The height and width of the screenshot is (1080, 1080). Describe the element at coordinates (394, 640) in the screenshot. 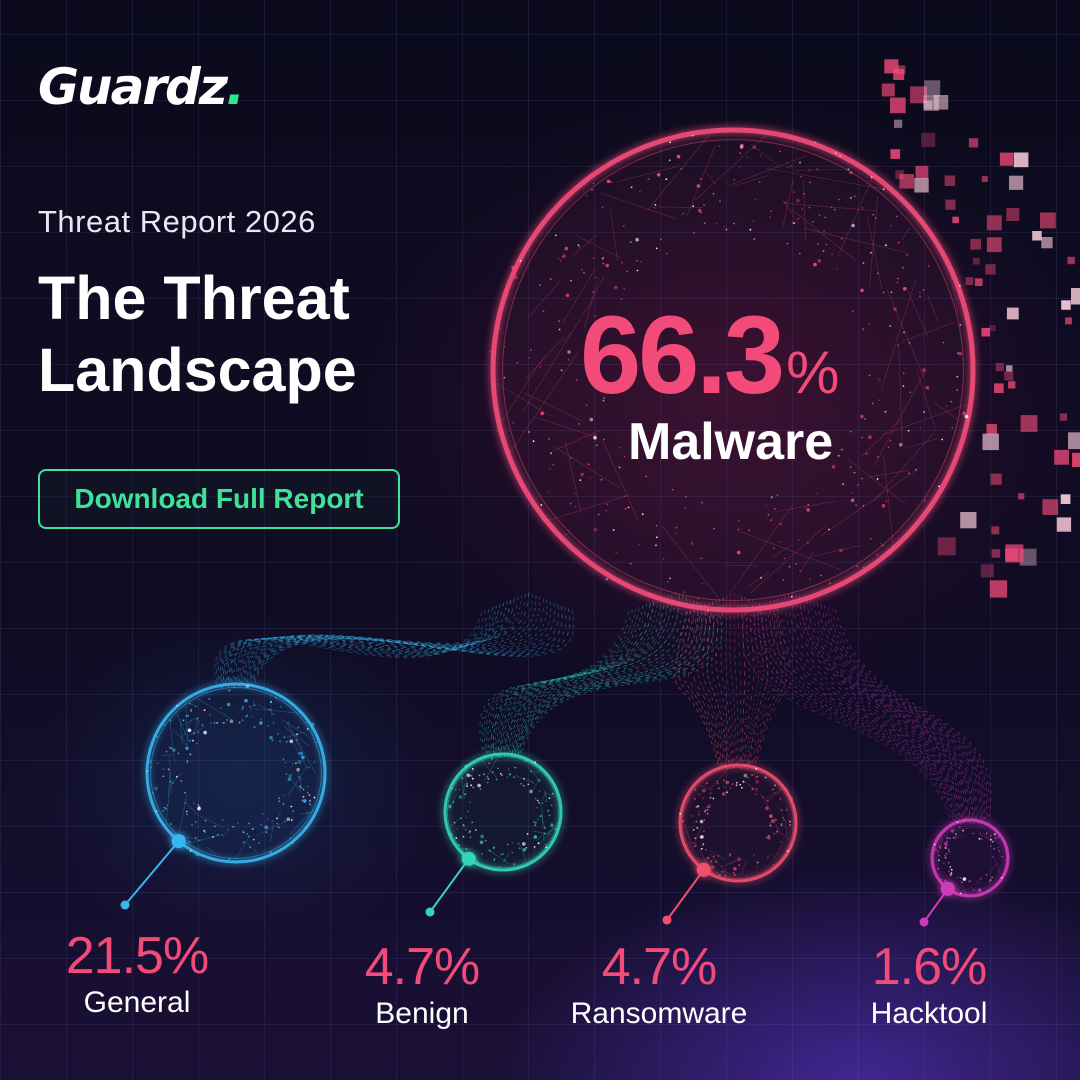

I see `connector-stream-general` at that location.